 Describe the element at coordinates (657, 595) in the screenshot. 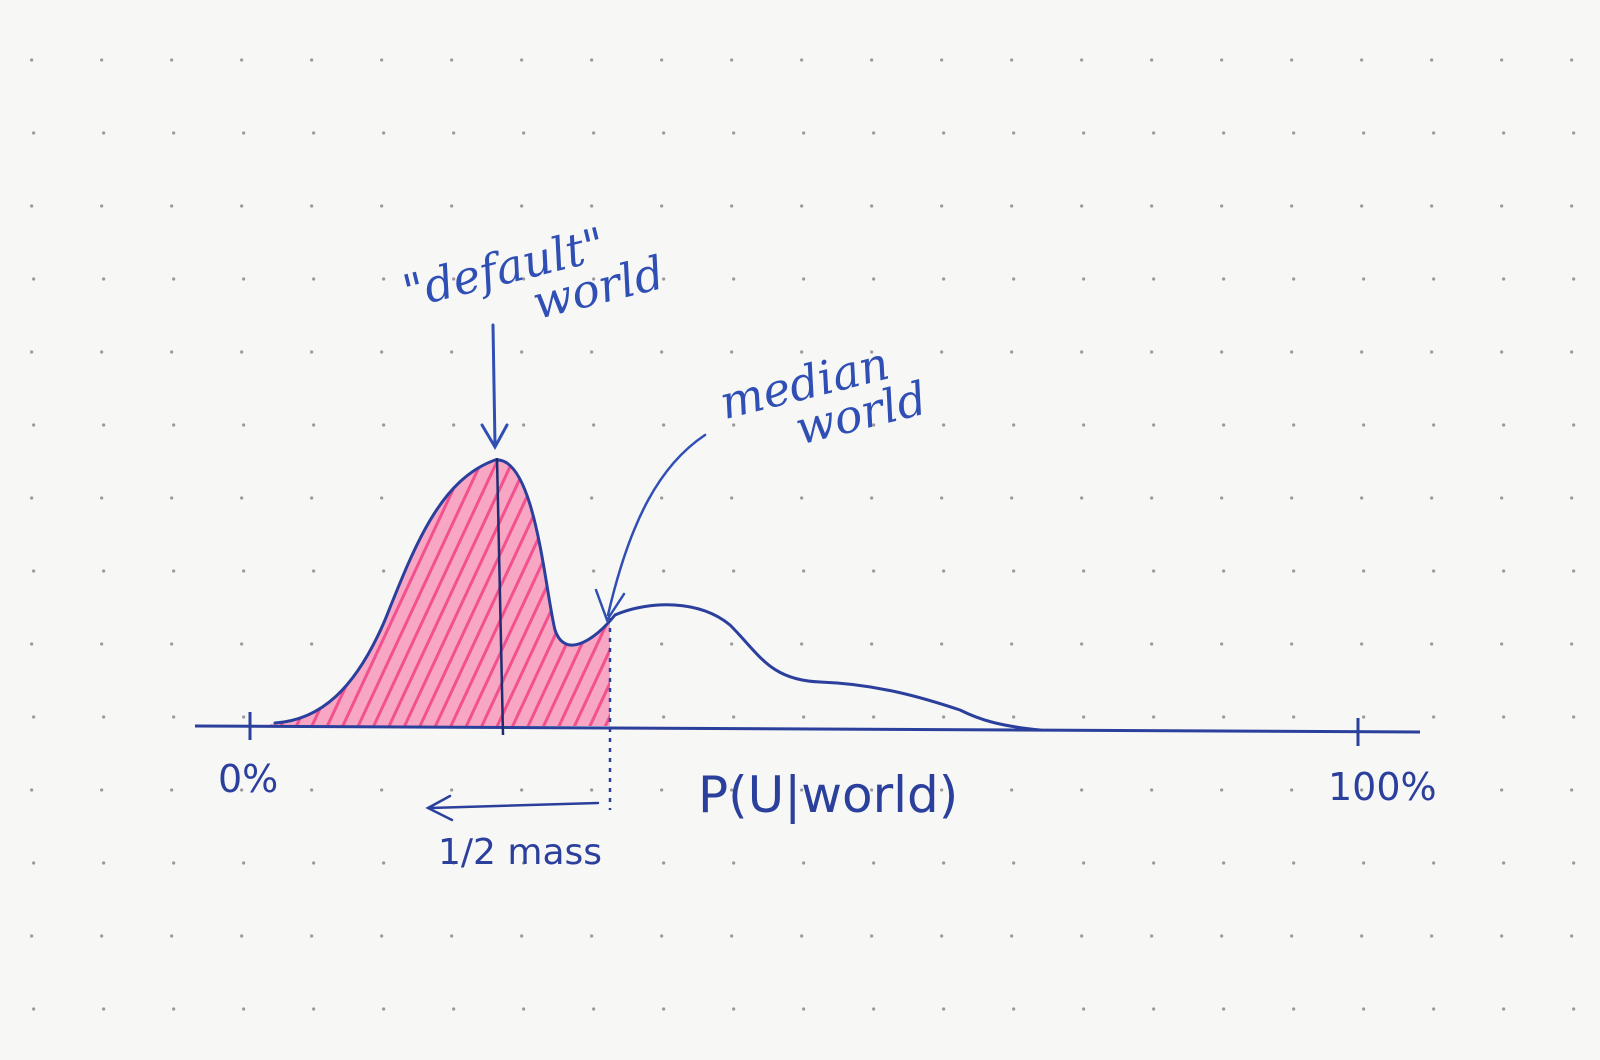

I see `density-curve` at that location.